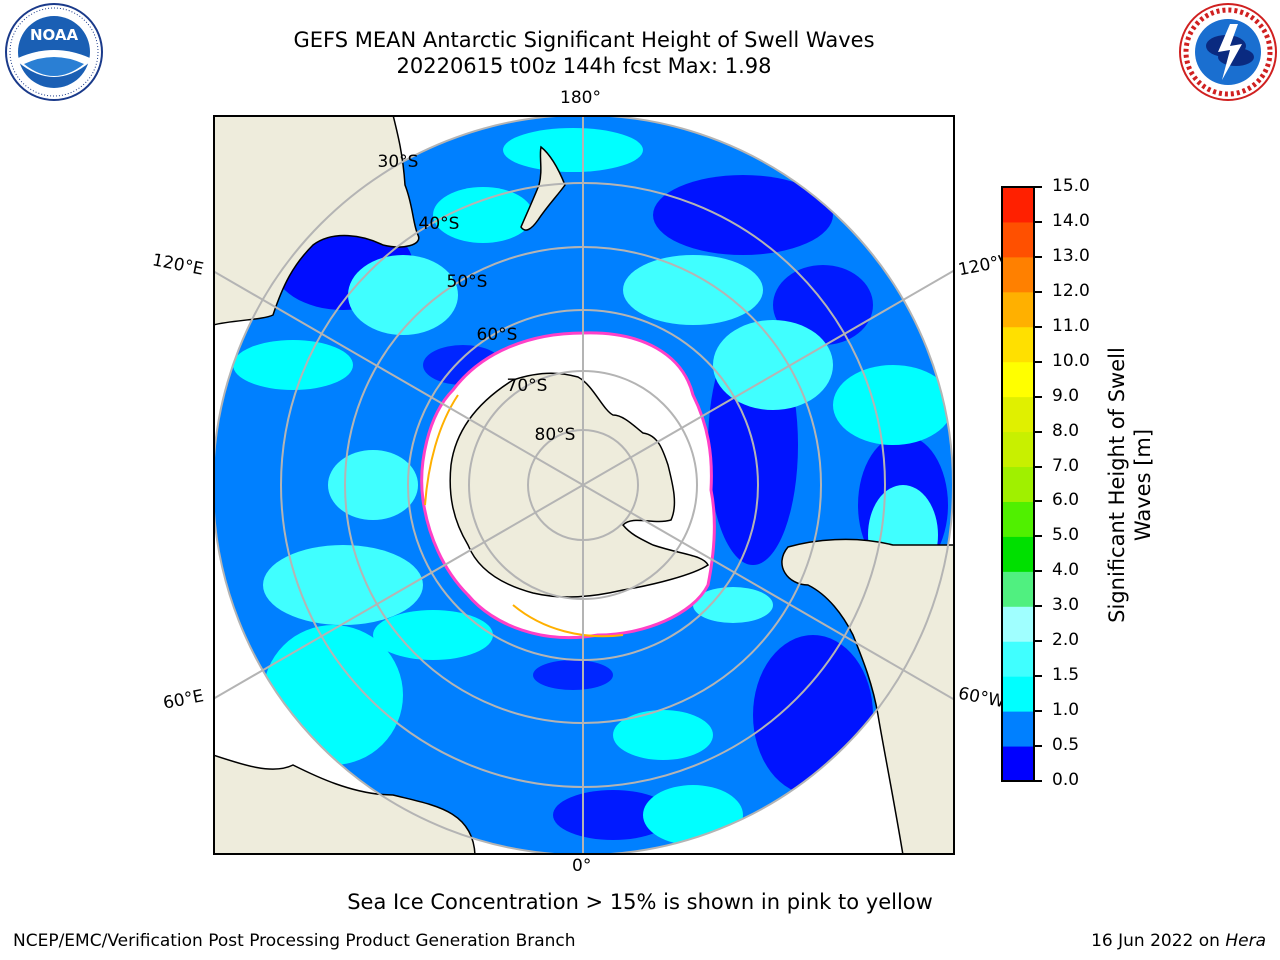  I want to click on colorbar-tick-label: 0.5, so click(1066, 745).